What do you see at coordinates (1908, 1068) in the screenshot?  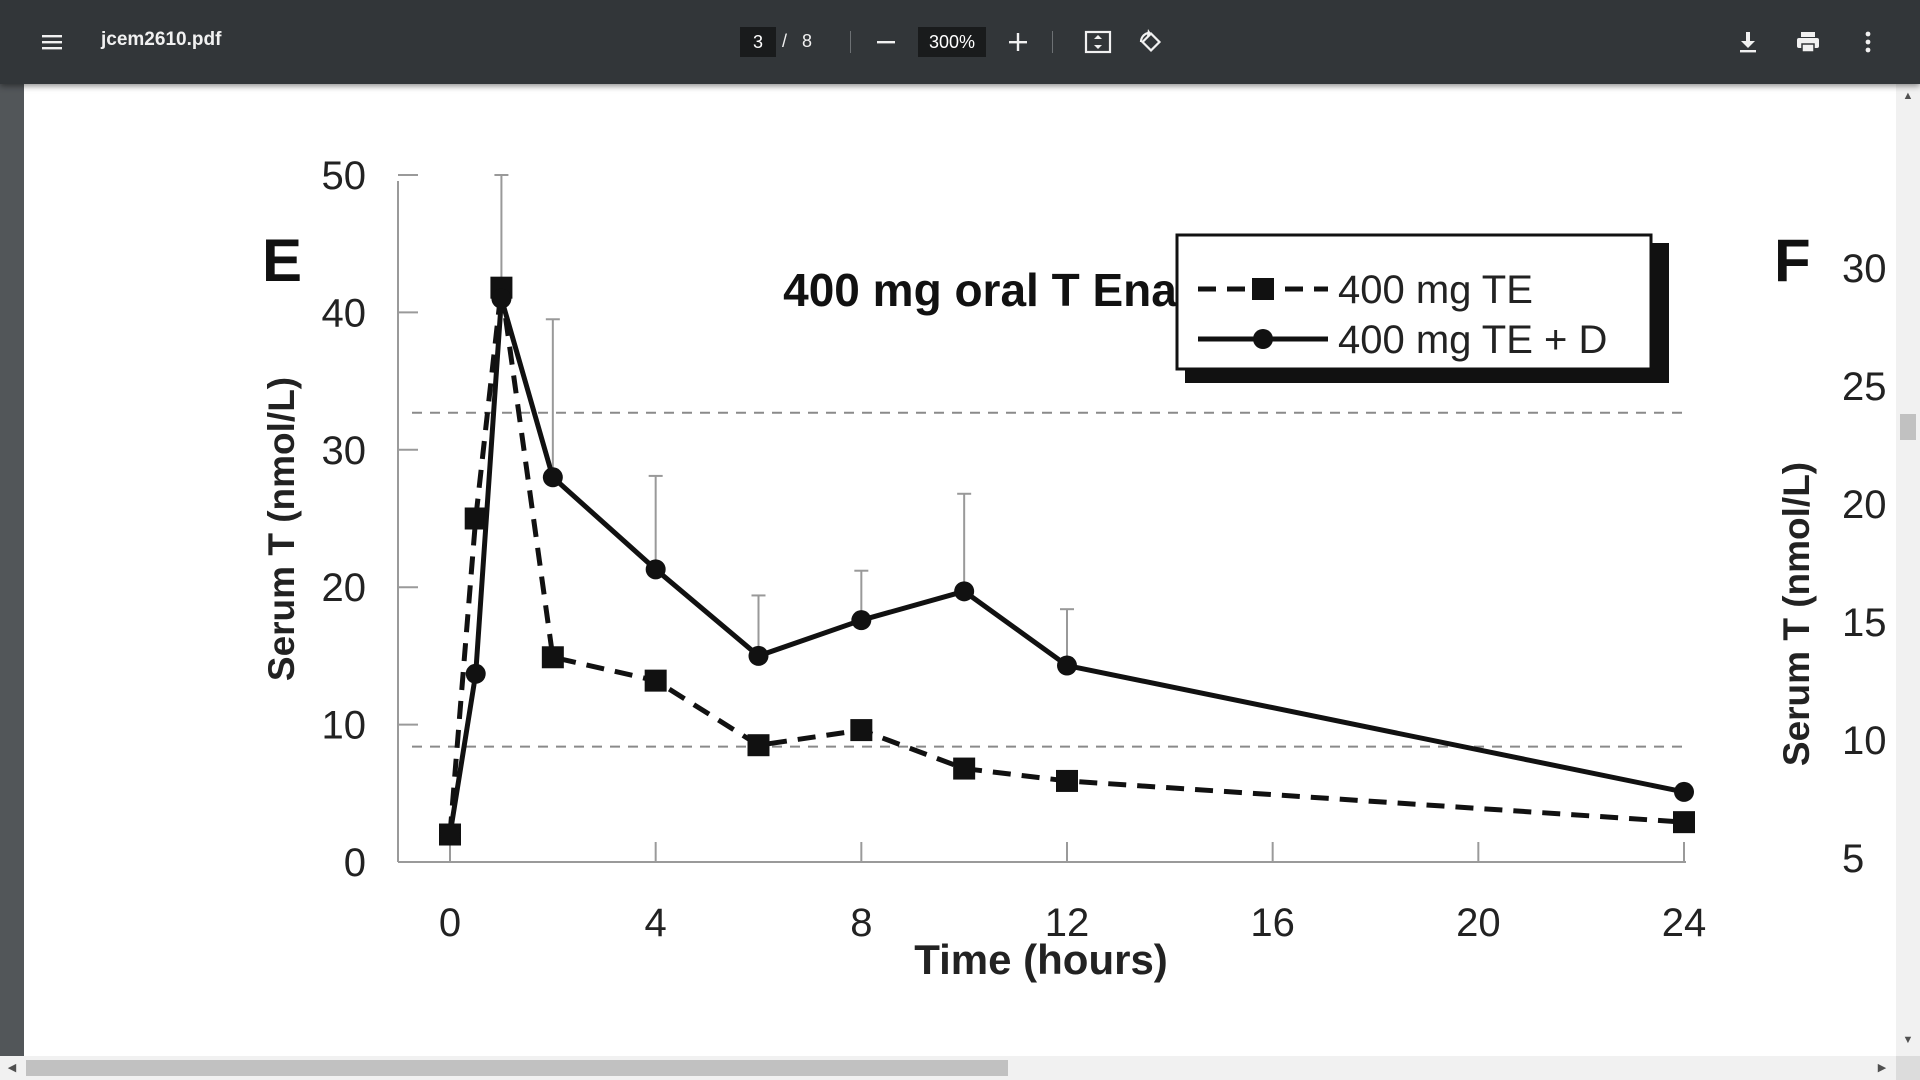 I see `scrollbar-corner` at bounding box center [1908, 1068].